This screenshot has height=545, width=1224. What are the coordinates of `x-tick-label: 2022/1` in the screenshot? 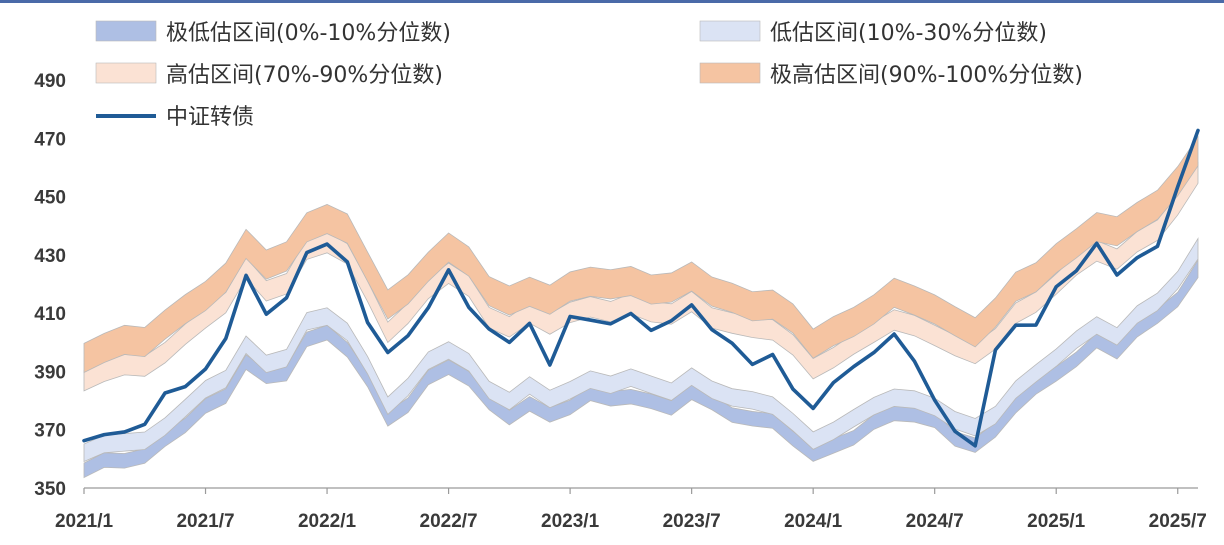 It's located at (327, 521).